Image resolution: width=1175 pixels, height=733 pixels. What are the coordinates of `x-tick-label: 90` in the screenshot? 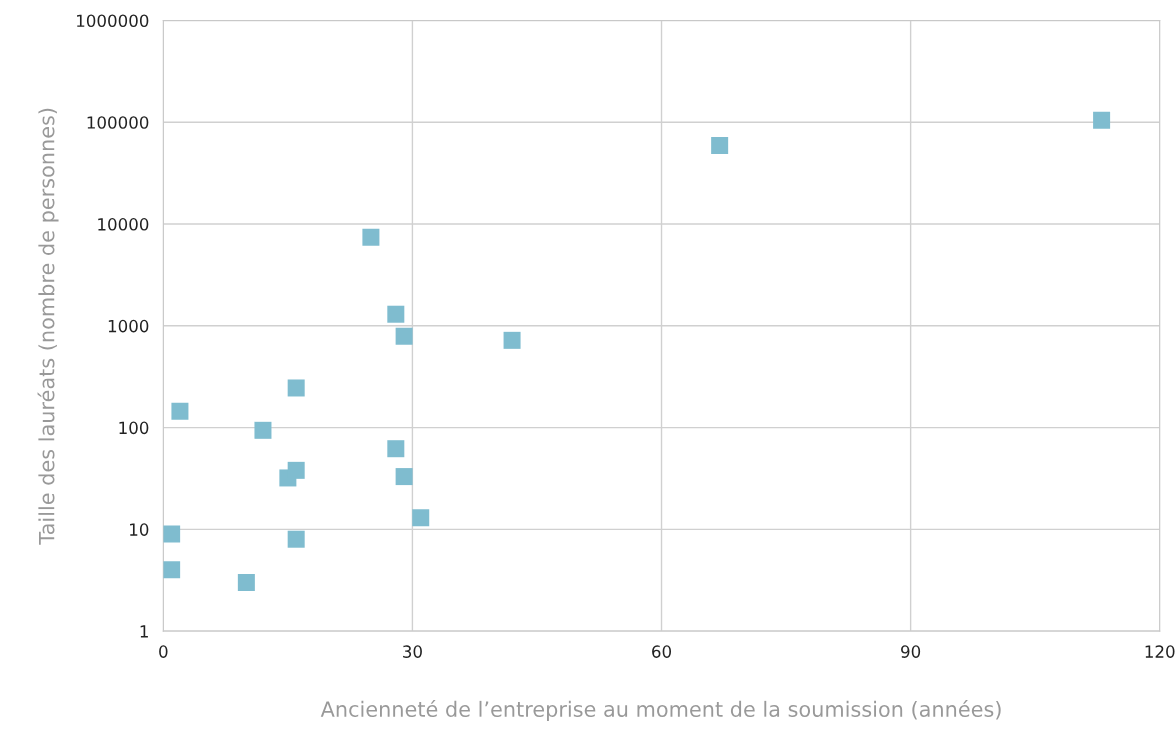 It's located at (911, 651).